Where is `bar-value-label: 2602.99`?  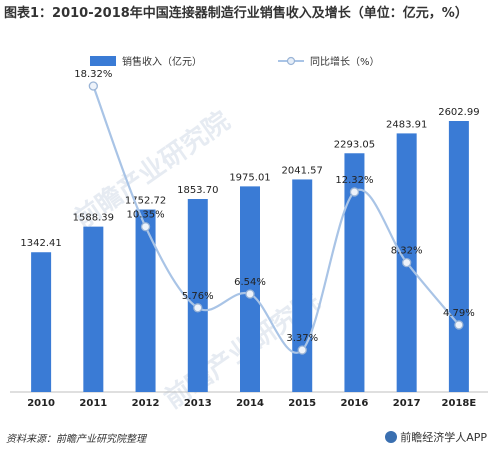
bar-value-label: 2602.99 is located at coordinates (458, 112).